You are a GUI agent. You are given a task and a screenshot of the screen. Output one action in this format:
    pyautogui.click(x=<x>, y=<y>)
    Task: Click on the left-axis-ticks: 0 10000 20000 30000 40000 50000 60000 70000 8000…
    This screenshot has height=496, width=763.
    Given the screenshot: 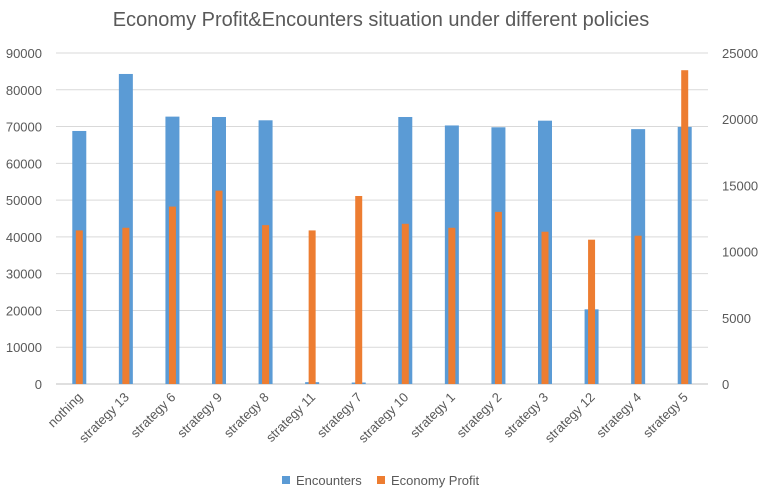 What is the action you would take?
    pyautogui.click(x=24, y=219)
    